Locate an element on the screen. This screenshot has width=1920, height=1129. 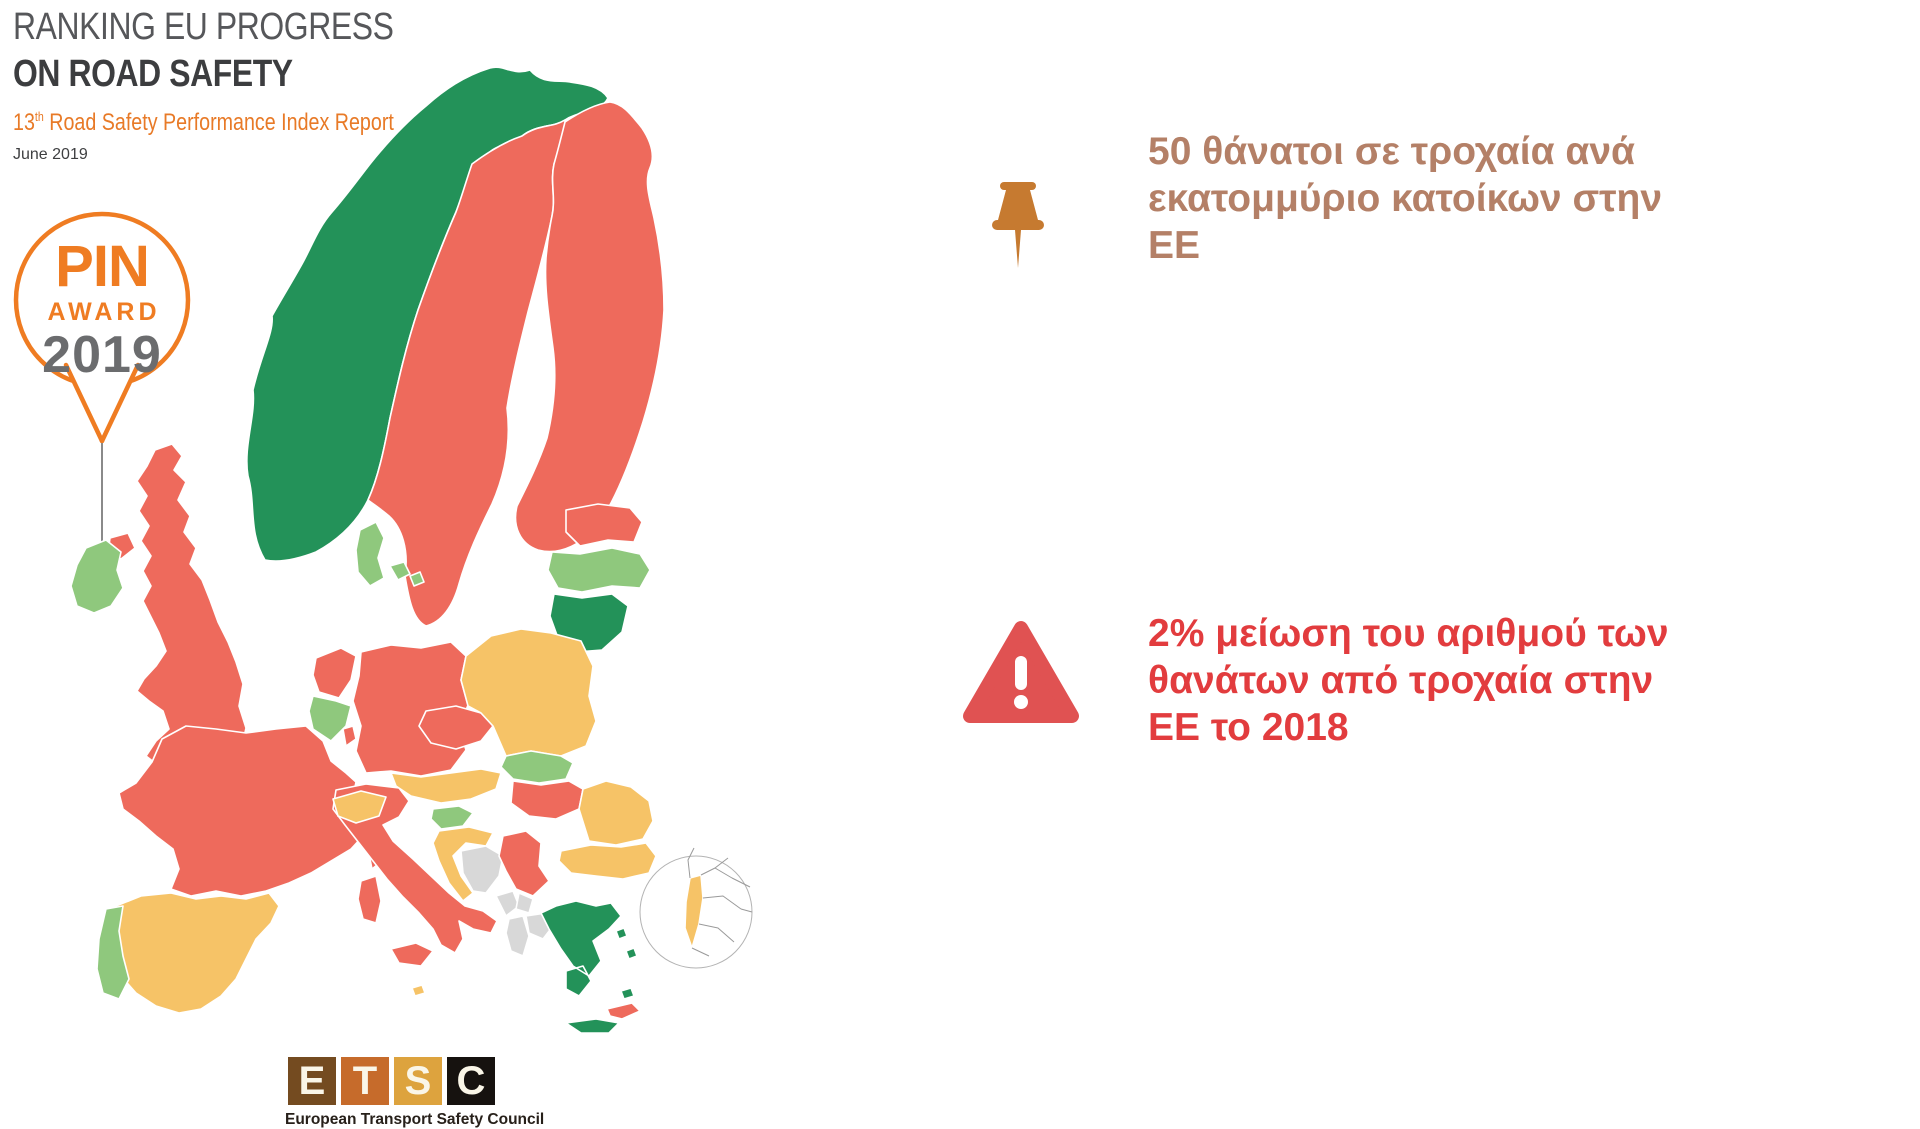
pin-award-badge: PIN AWARD 2019 is located at coordinates (102, 294).